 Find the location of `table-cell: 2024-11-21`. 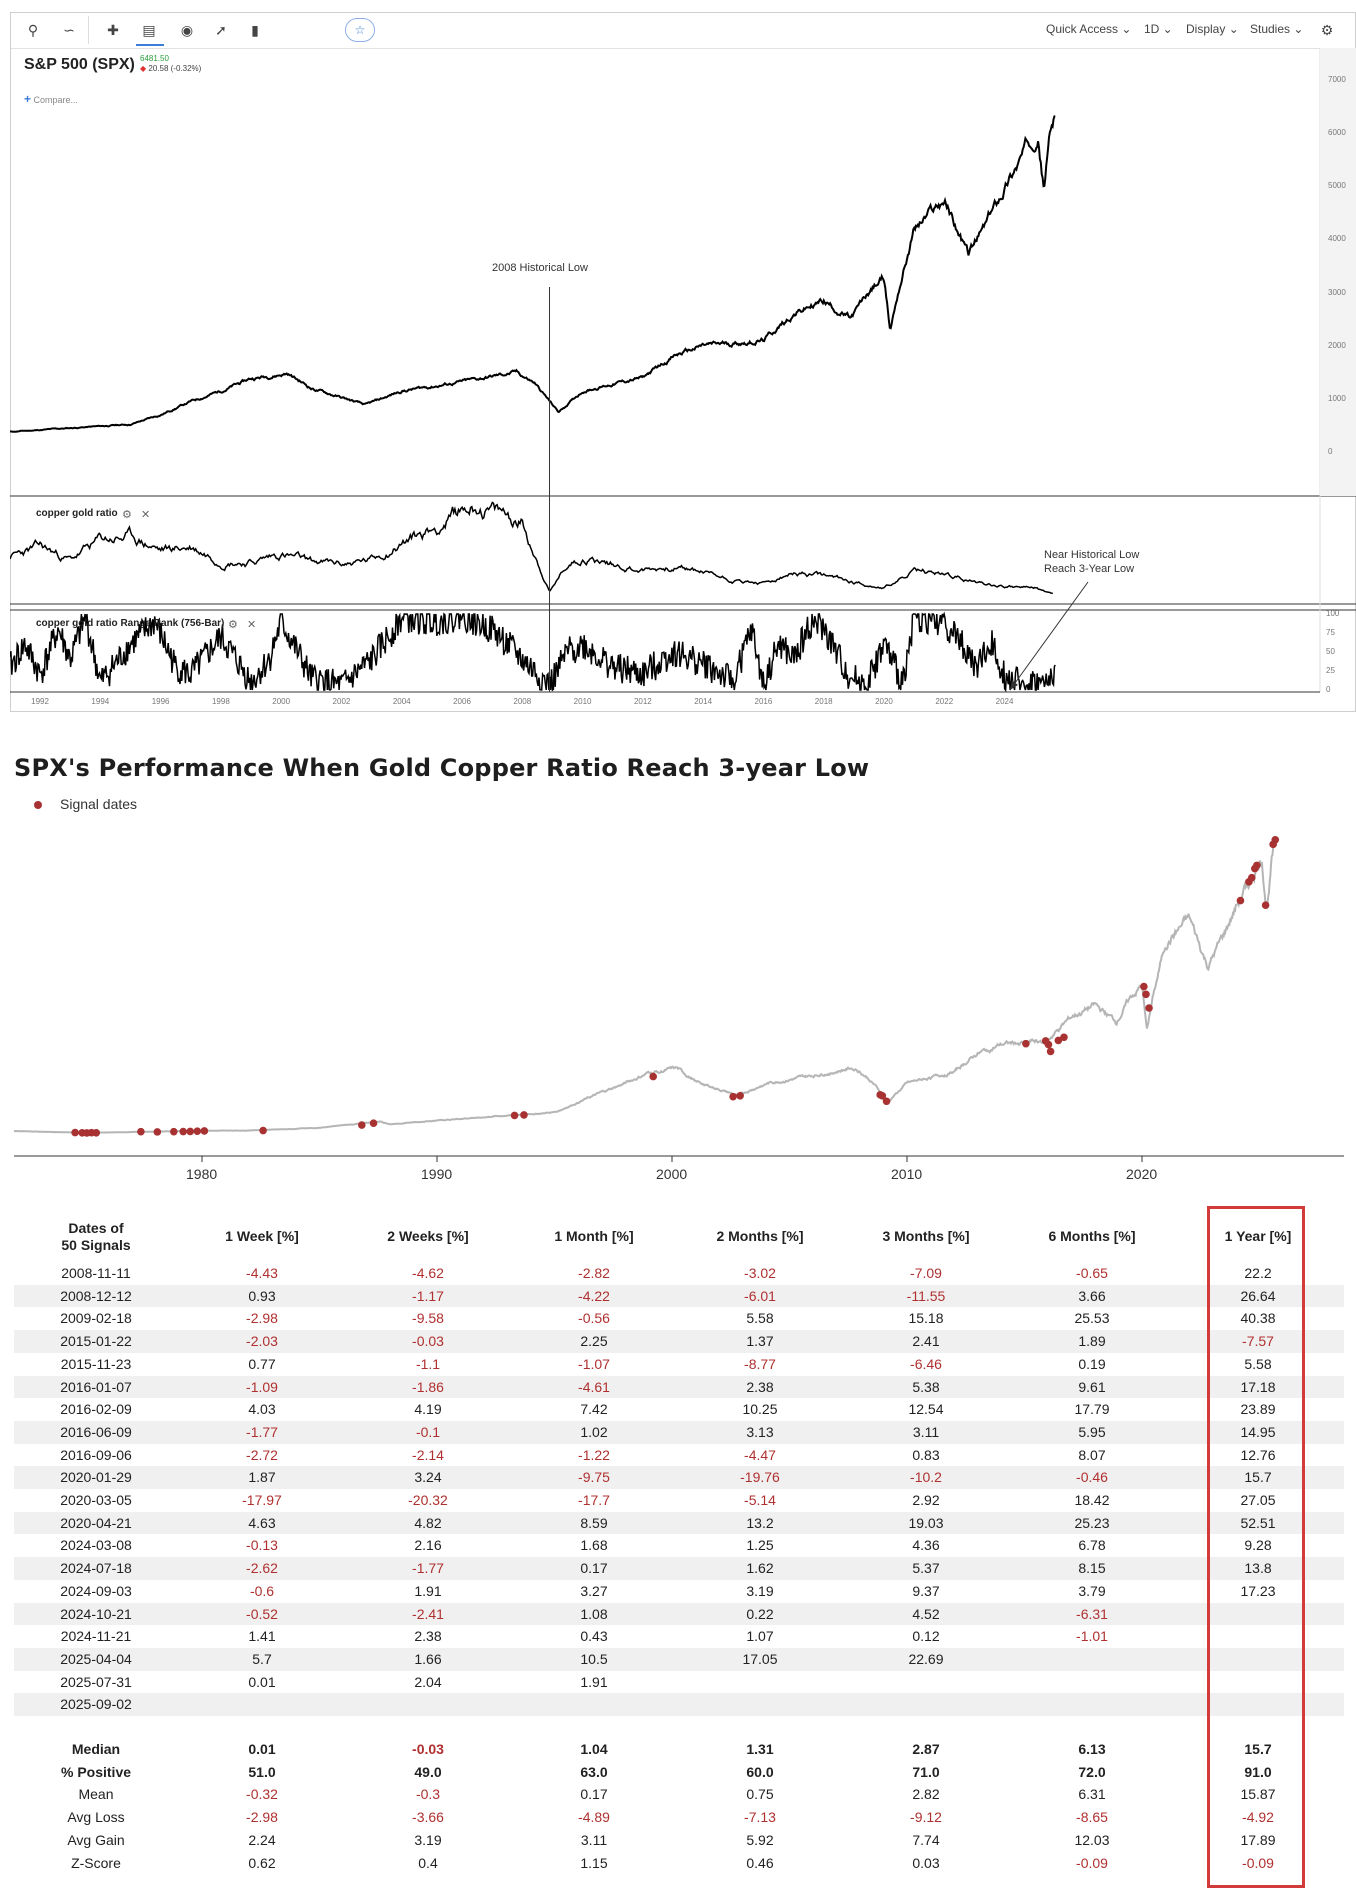

table-cell: 2024-11-21 is located at coordinates (96, 1636).